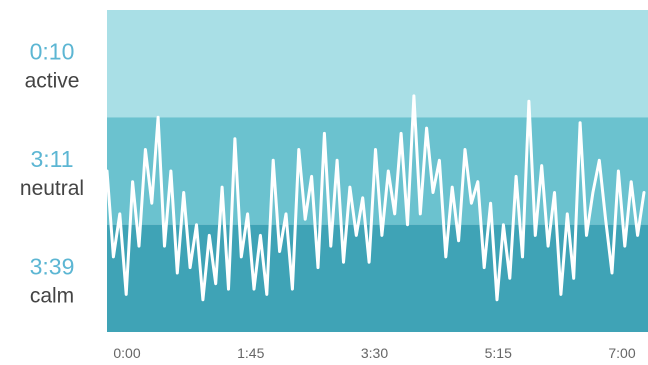  Describe the element at coordinates (52, 81) in the screenshot. I see `zone-label-active: active` at that location.